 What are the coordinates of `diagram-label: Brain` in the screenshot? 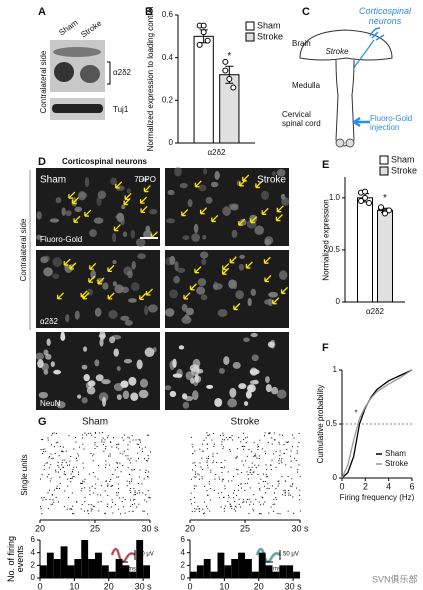 It's located at (301, 43).